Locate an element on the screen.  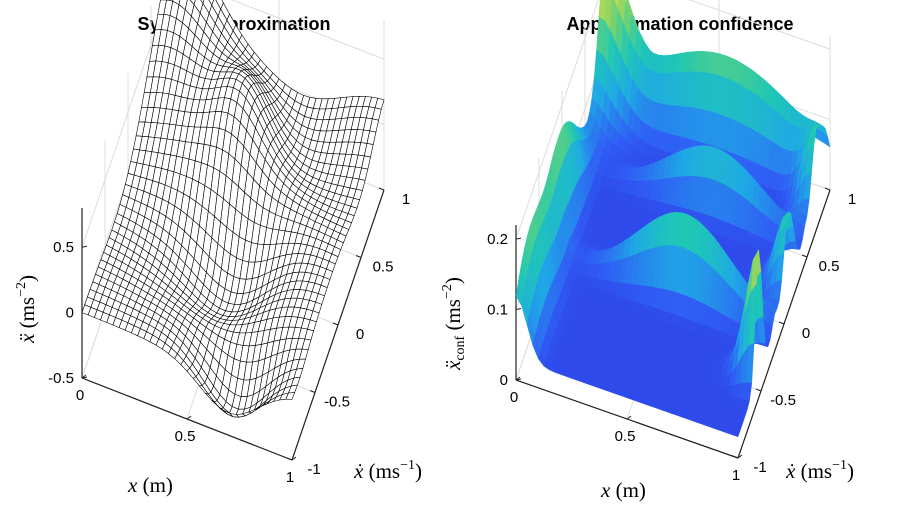
z-tick-label: 0.5 is located at coordinates (63, 247).